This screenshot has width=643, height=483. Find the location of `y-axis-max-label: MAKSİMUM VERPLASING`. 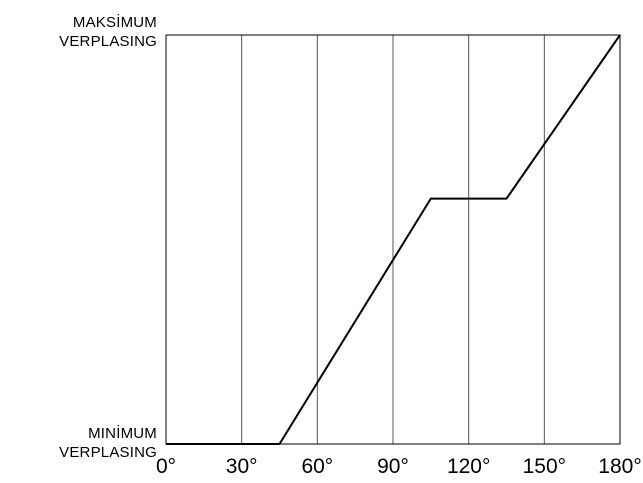

y-axis-max-label: MAKSİMUM VERPLASING is located at coordinates (108, 32).